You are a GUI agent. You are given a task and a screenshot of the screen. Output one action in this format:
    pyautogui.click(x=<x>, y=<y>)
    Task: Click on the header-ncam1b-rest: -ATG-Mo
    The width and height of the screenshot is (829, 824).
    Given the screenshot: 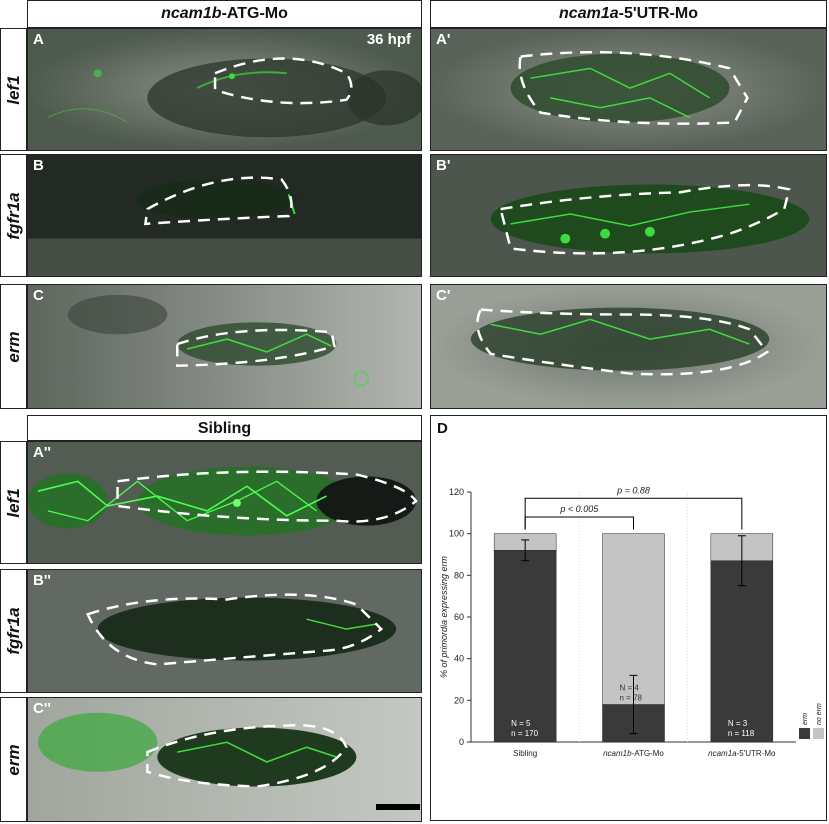 What is the action you would take?
    pyautogui.click(x=254, y=13)
    